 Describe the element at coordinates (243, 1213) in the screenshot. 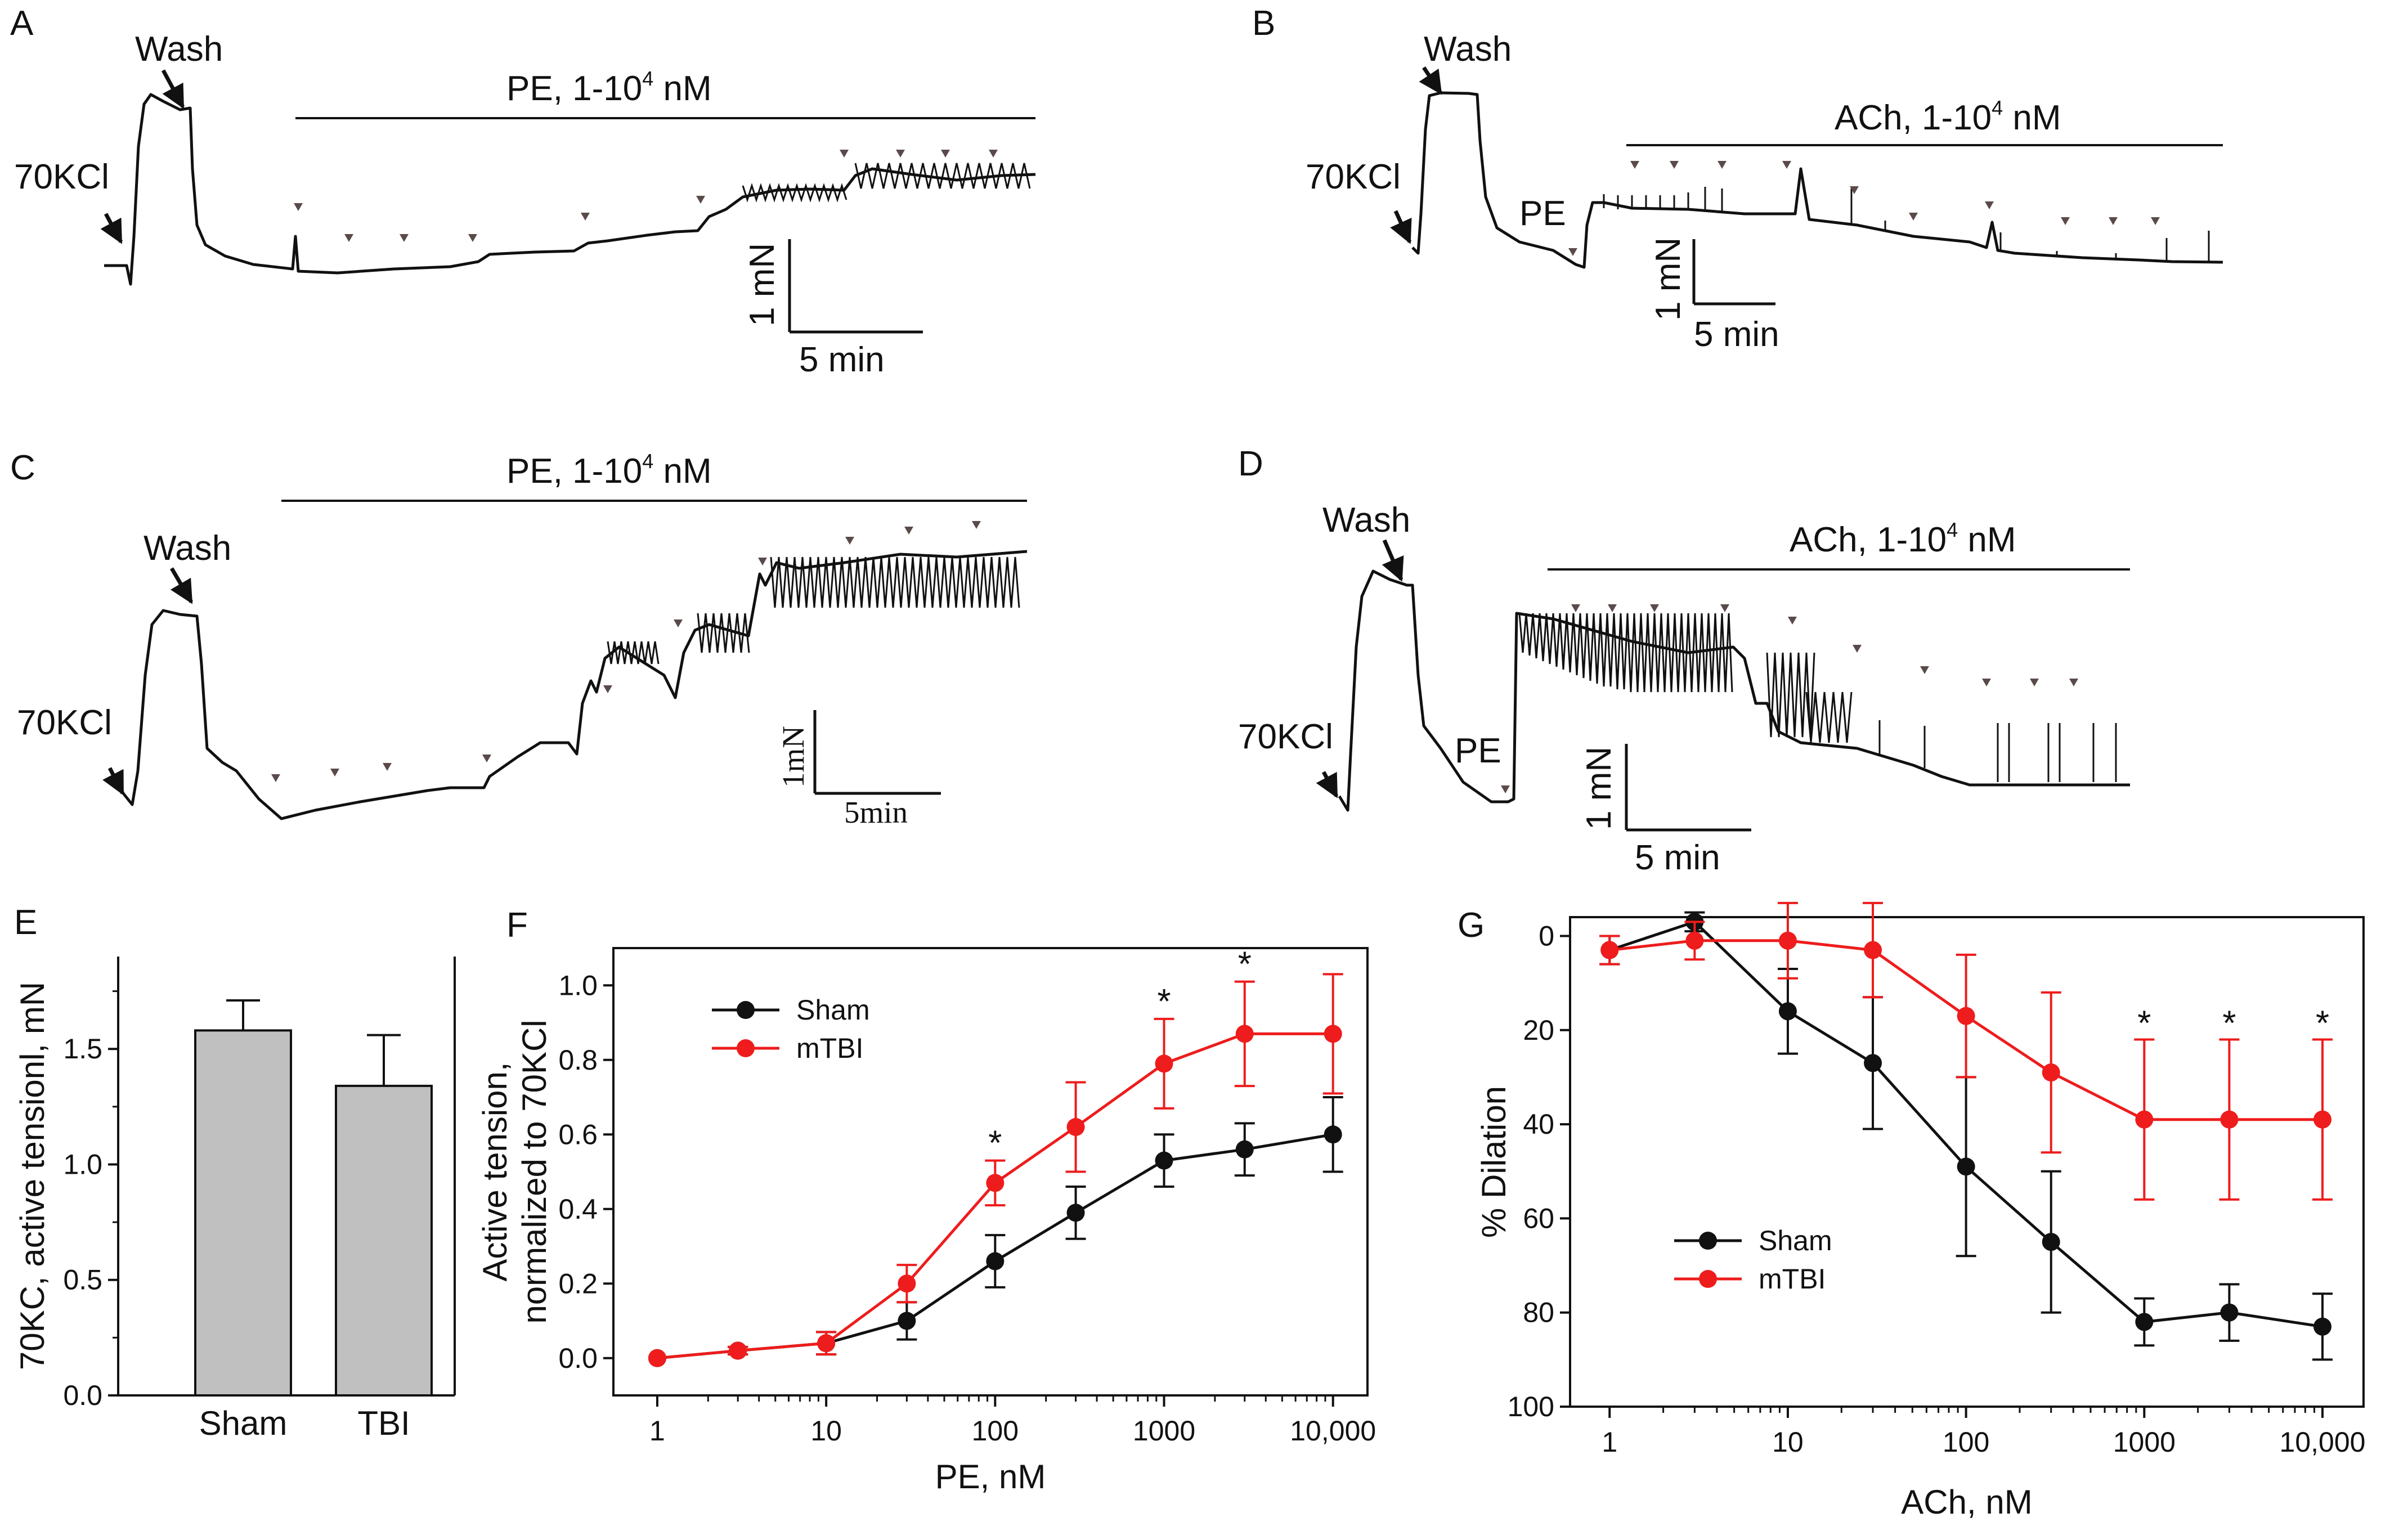

I see `e-bar` at that location.